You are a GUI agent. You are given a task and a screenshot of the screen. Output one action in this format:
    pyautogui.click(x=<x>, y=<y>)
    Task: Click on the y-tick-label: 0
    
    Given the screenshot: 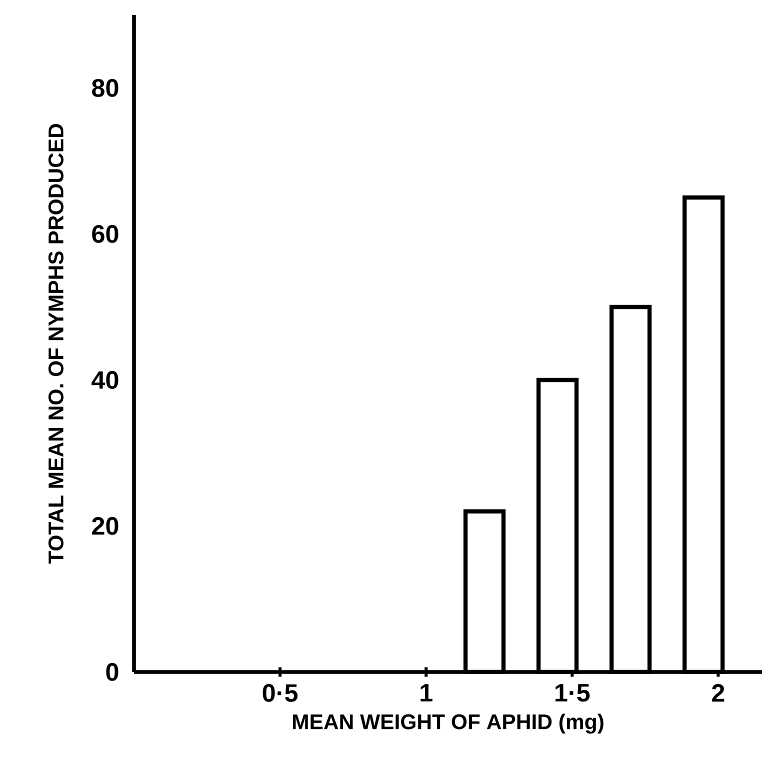 What is the action you would take?
    pyautogui.click(x=112, y=672)
    